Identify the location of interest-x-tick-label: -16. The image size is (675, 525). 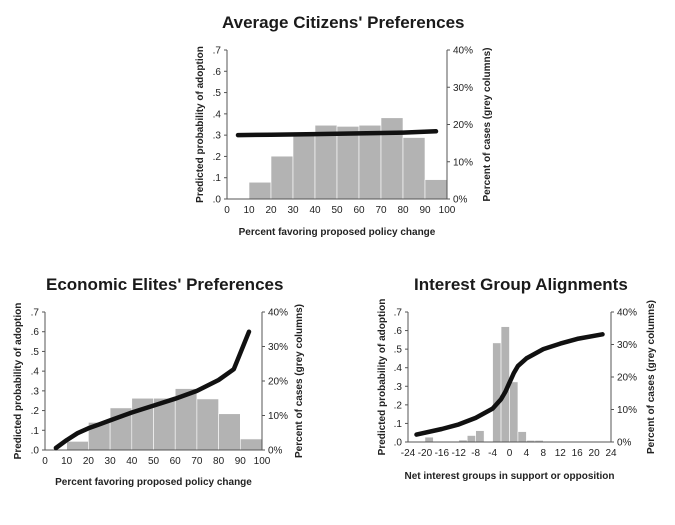
(442, 453).